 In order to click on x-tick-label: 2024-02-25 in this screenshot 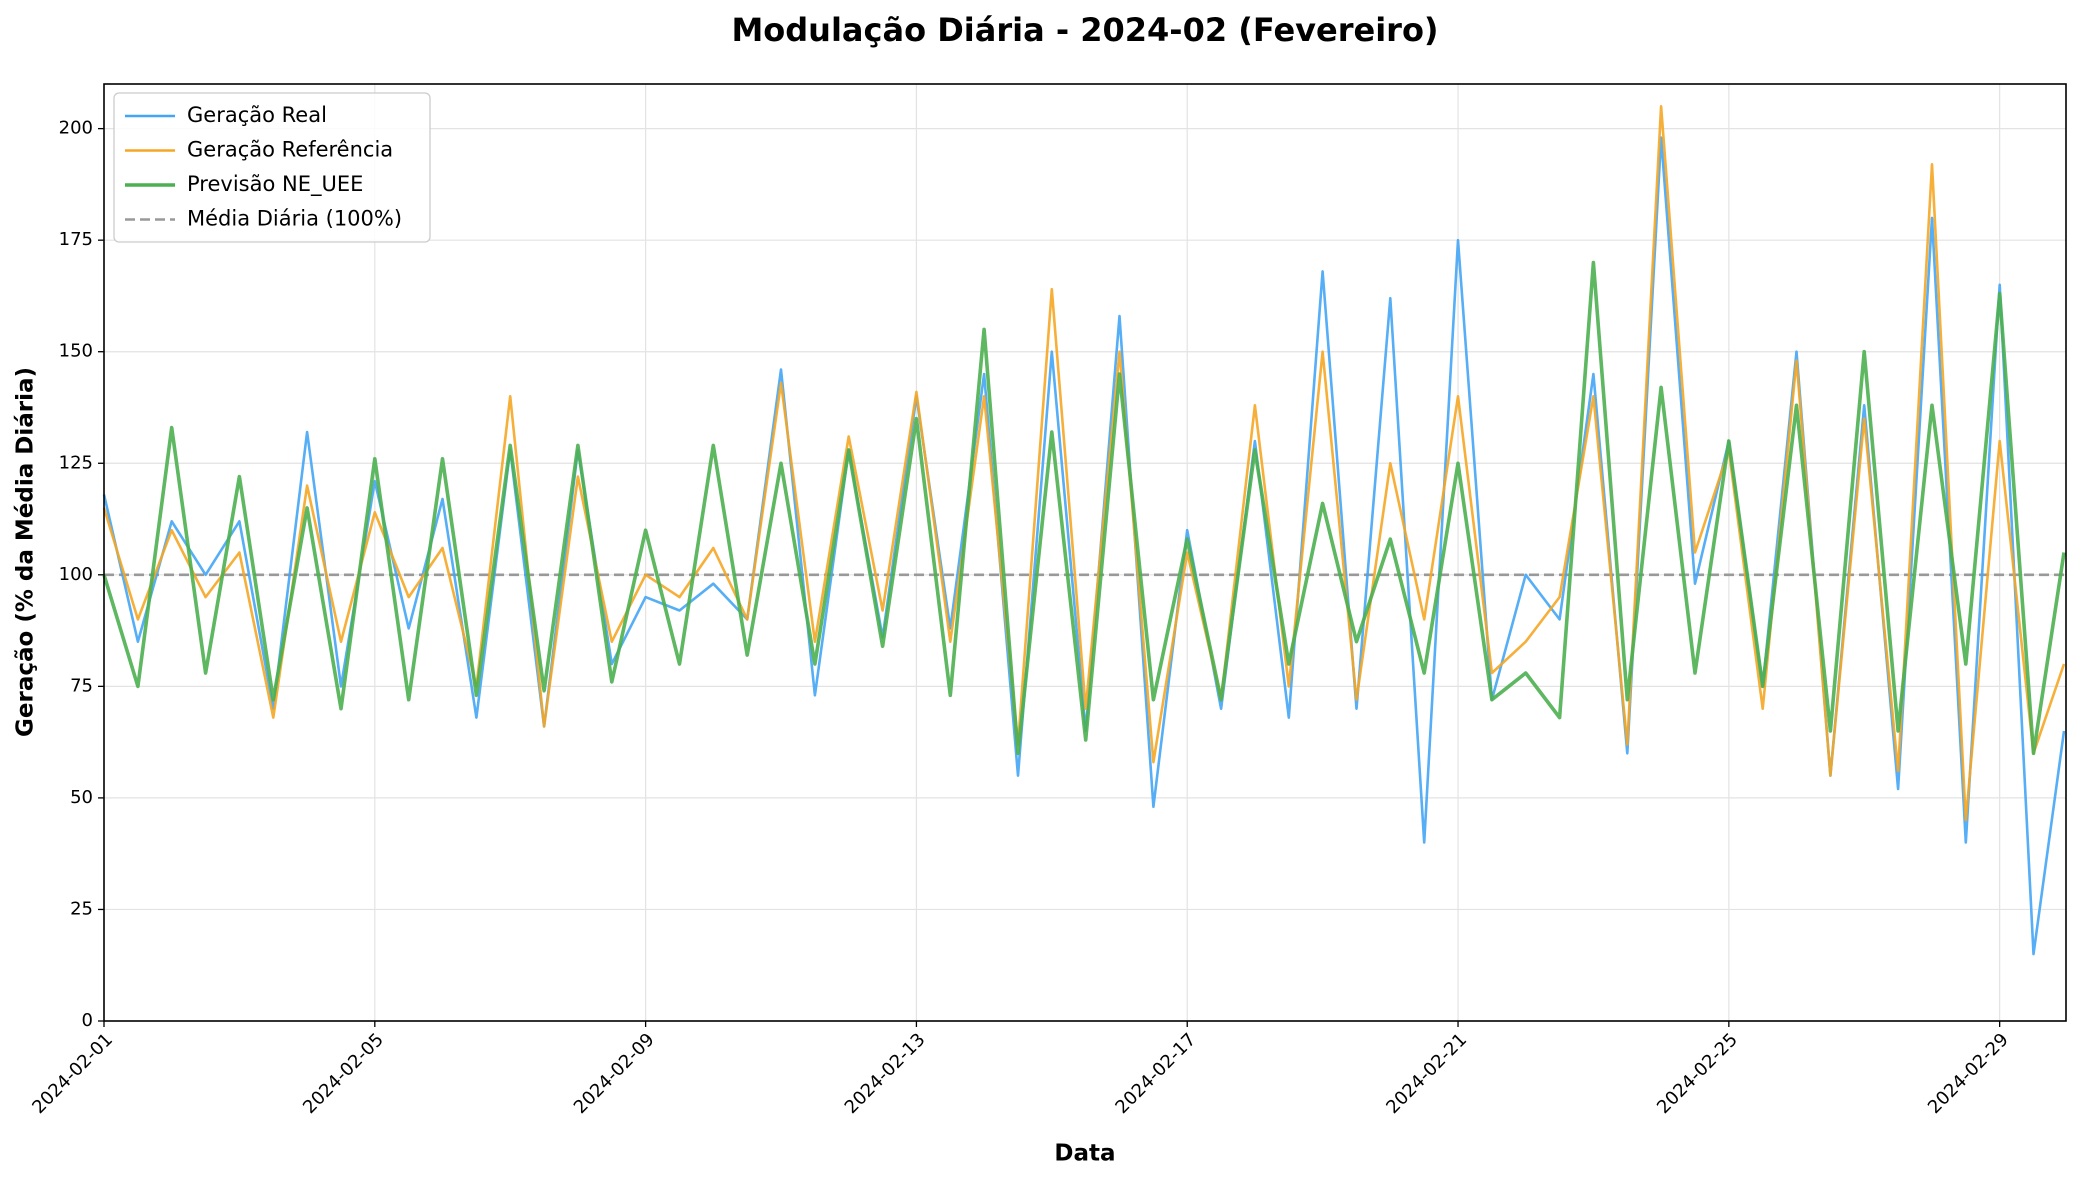, I will do `click(1697, 1073)`.